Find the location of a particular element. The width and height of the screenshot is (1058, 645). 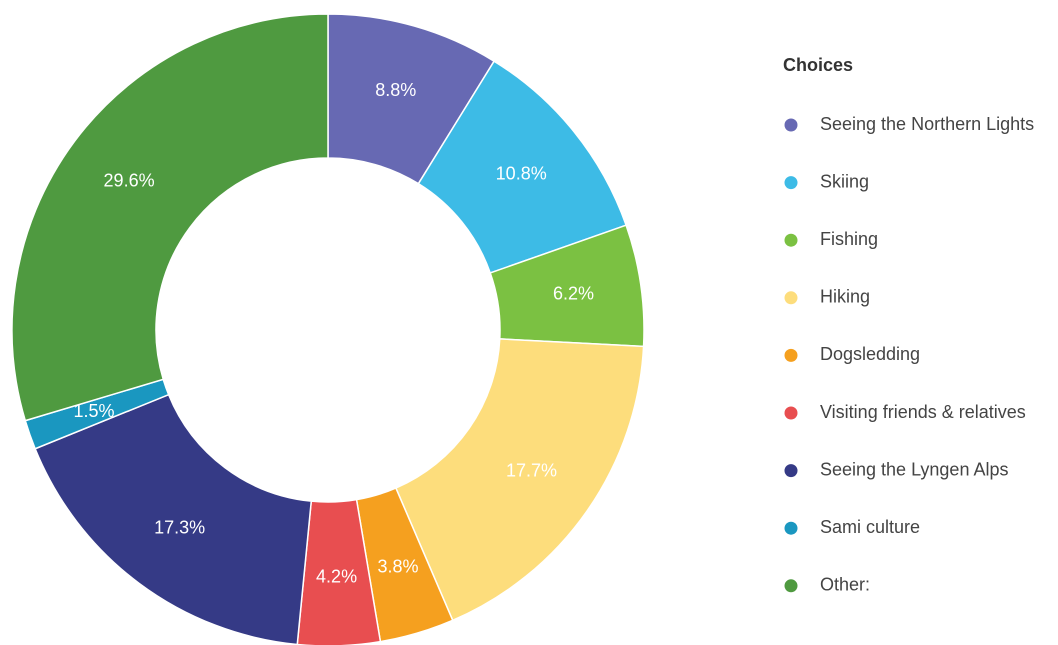

legend-label: Dogsledding is located at coordinates (870, 354).